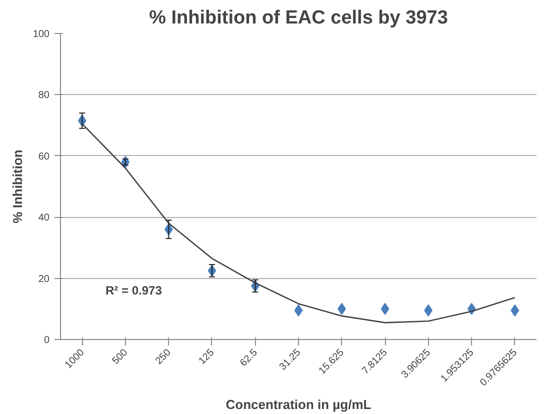 Image resolution: width=556 pixels, height=414 pixels. I want to click on y-axis-title: % Inhibition, so click(17, 187).